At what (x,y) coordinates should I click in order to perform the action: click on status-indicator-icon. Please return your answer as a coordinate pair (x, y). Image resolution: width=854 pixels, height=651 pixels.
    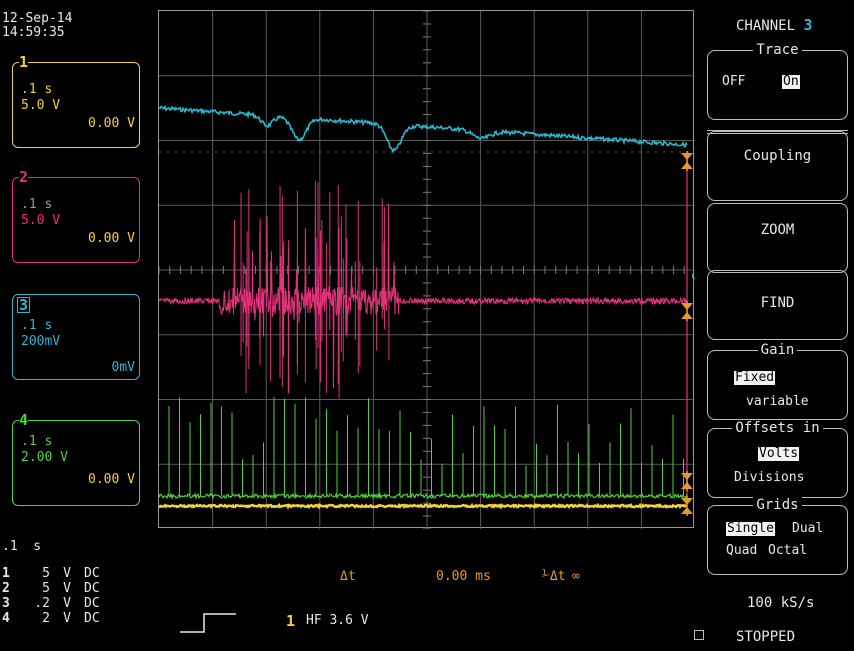
    Looking at the image, I should click on (699, 635).